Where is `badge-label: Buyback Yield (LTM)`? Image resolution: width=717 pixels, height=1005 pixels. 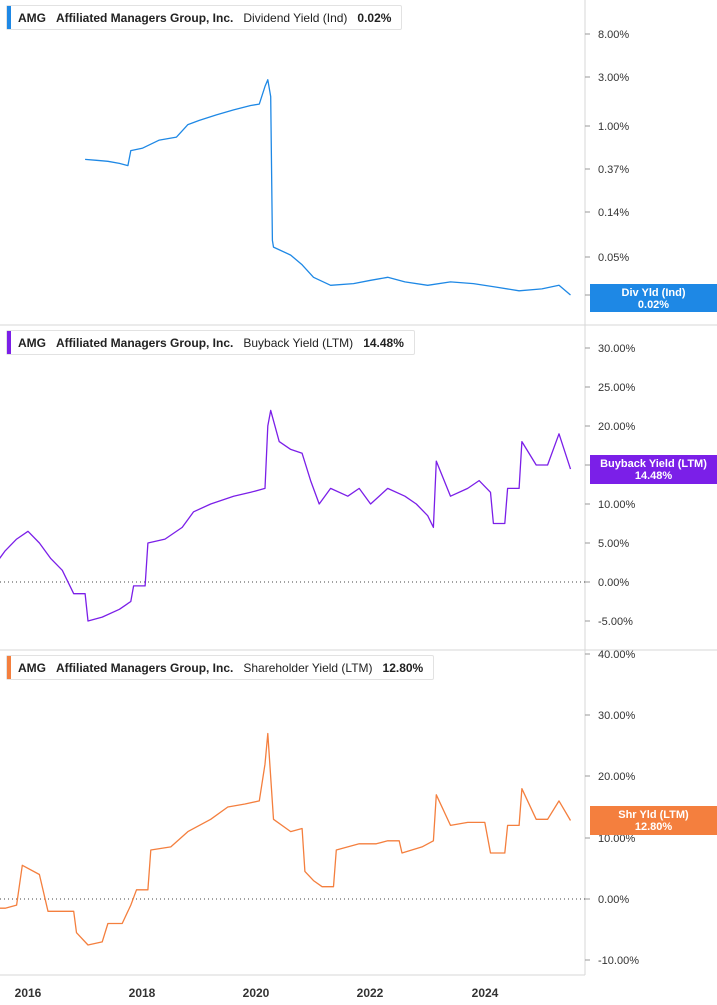
badge-label: Buyback Yield (LTM) is located at coordinates (653, 464).